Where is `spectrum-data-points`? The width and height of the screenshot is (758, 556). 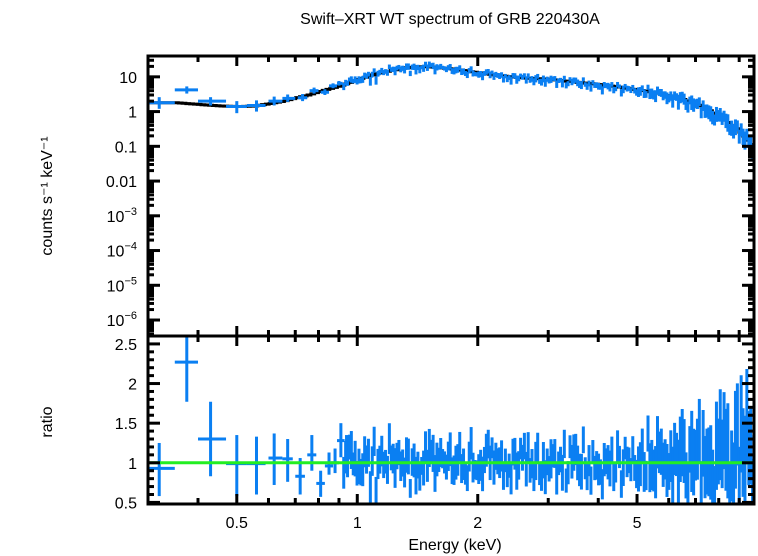 spectrum-data-points is located at coordinates (452, 111).